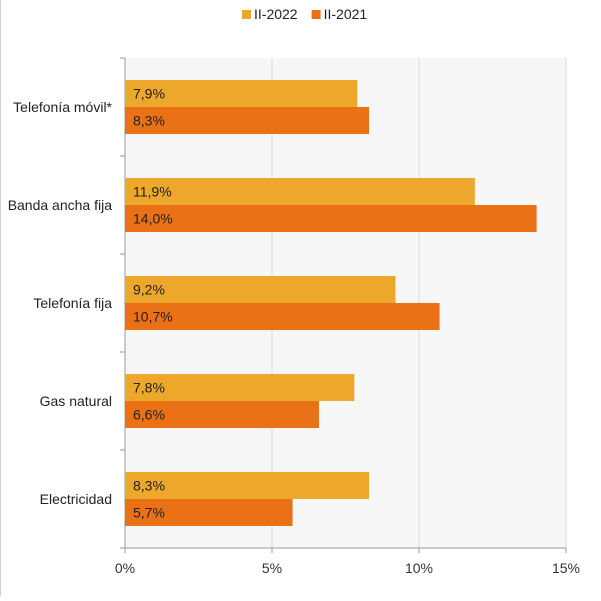  What do you see at coordinates (153, 219) in the screenshot?
I see `bar-data-label: 14,0%` at bounding box center [153, 219].